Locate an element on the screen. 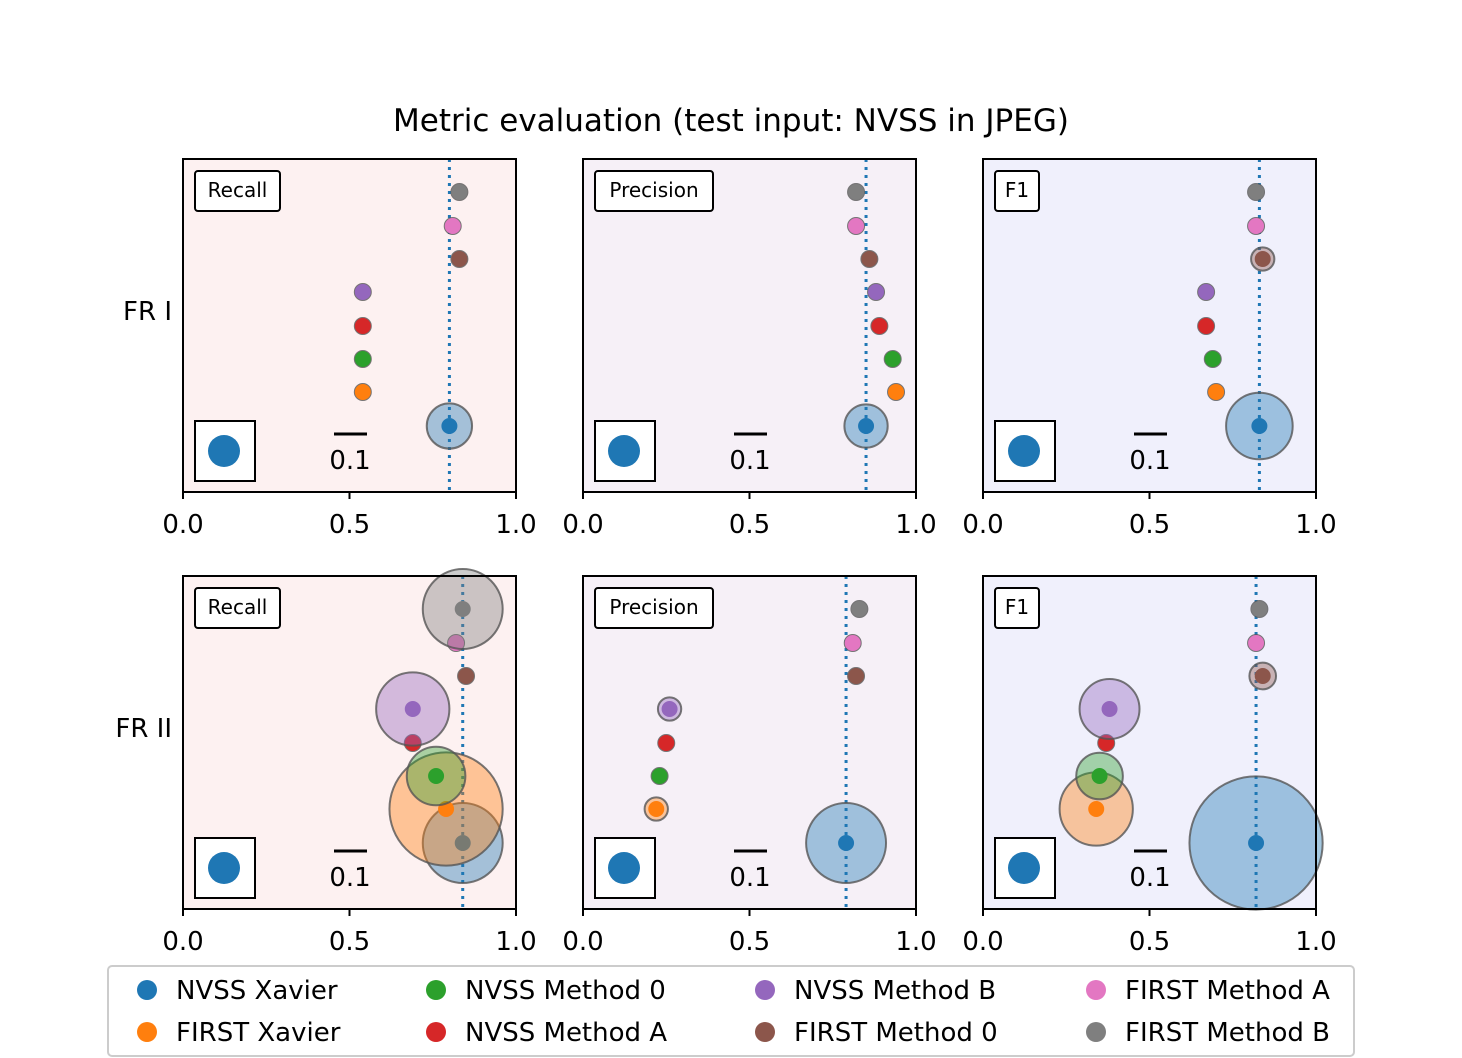  legend-item-nvss-xavier: NVSS Xavier is located at coordinates (237, 991).